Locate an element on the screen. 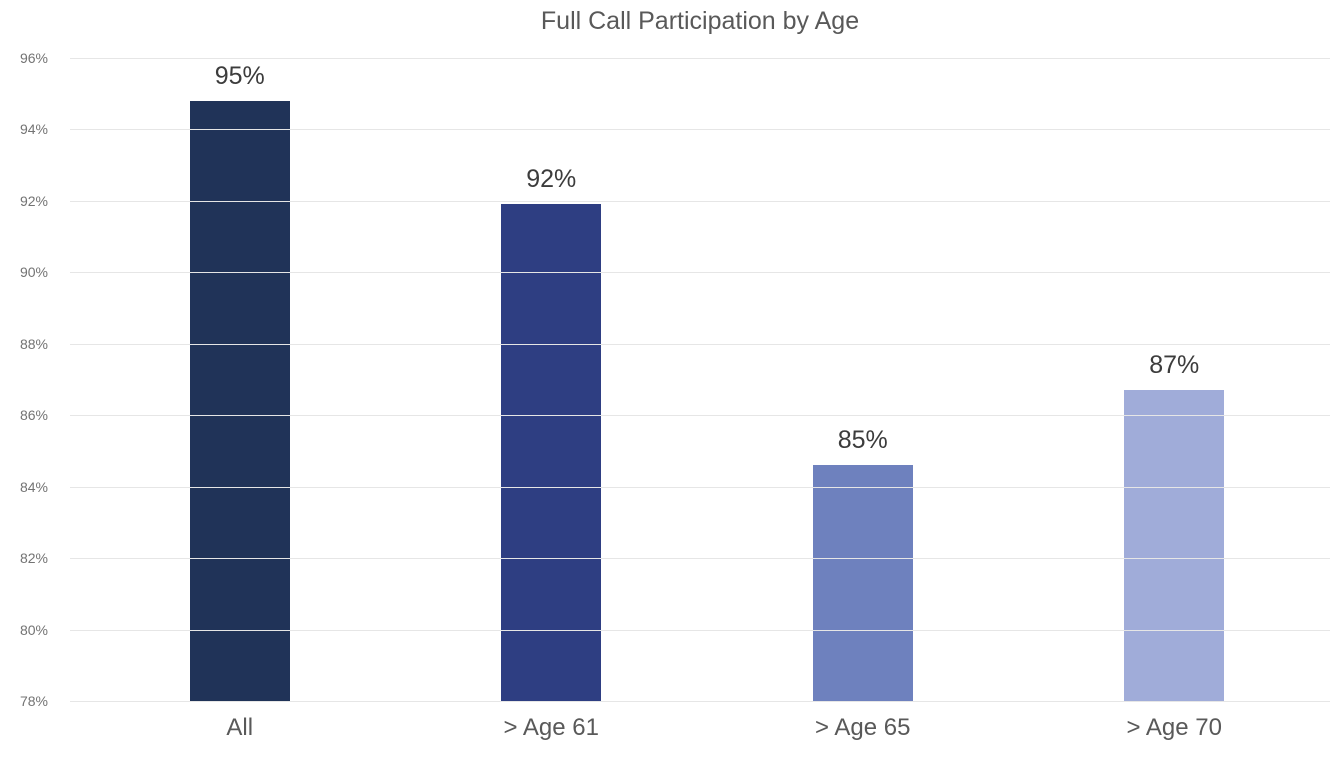 The width and height of the screenshot is (1338, 760). x-axis-tick-label: > Age 65 is located at coordinates (863, 727).